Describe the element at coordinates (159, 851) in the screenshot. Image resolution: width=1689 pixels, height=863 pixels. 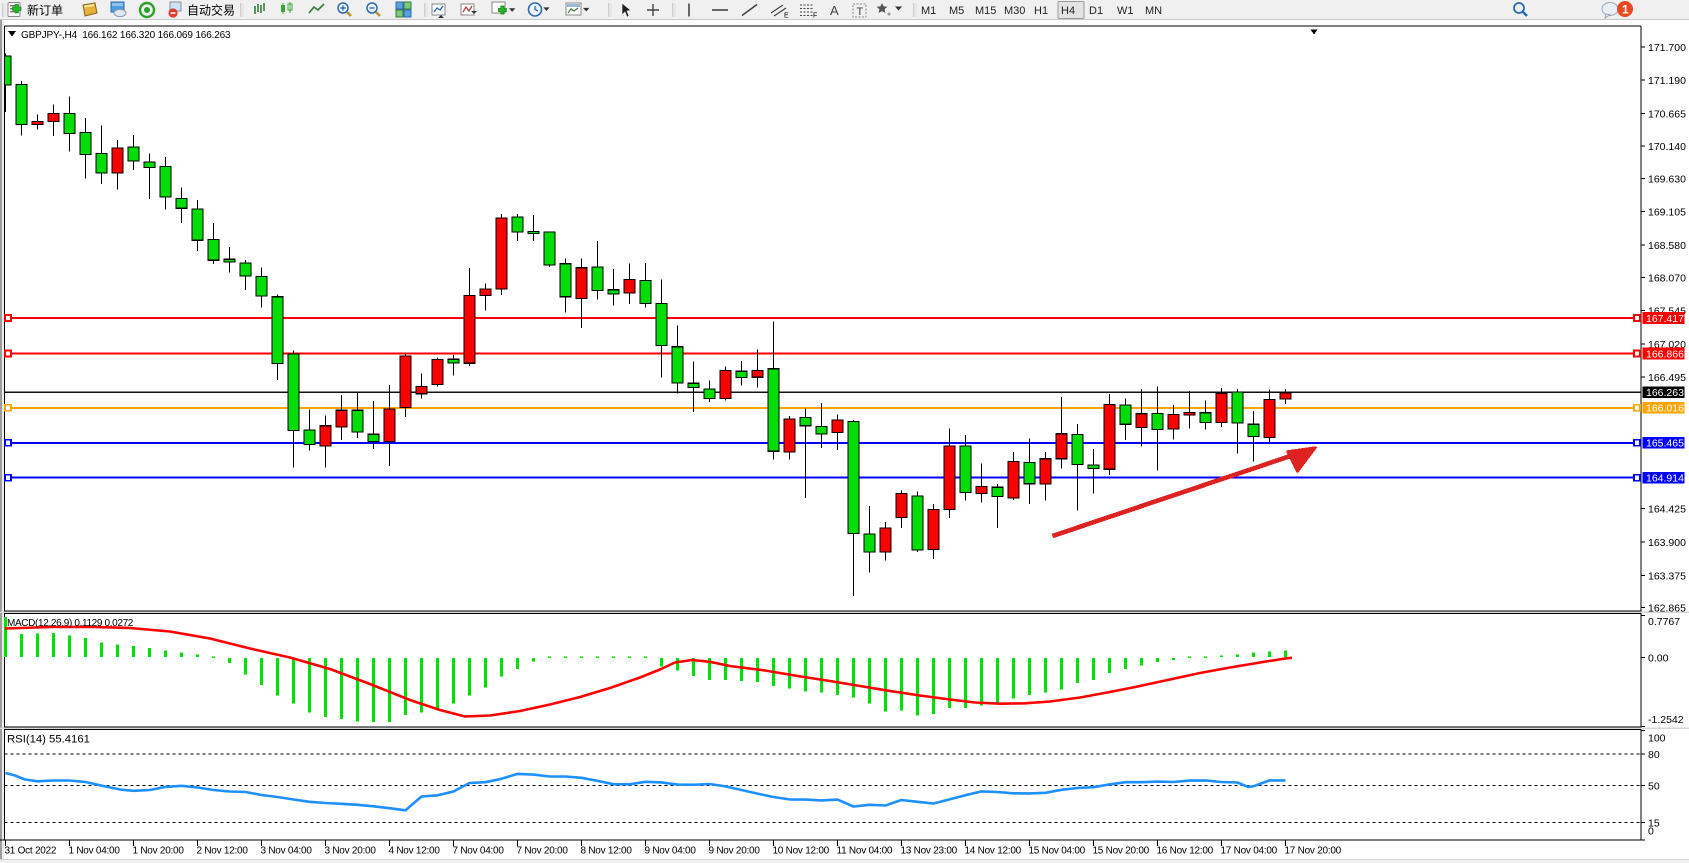
I see `svg-text: 1 Nov 20:00` at that location.